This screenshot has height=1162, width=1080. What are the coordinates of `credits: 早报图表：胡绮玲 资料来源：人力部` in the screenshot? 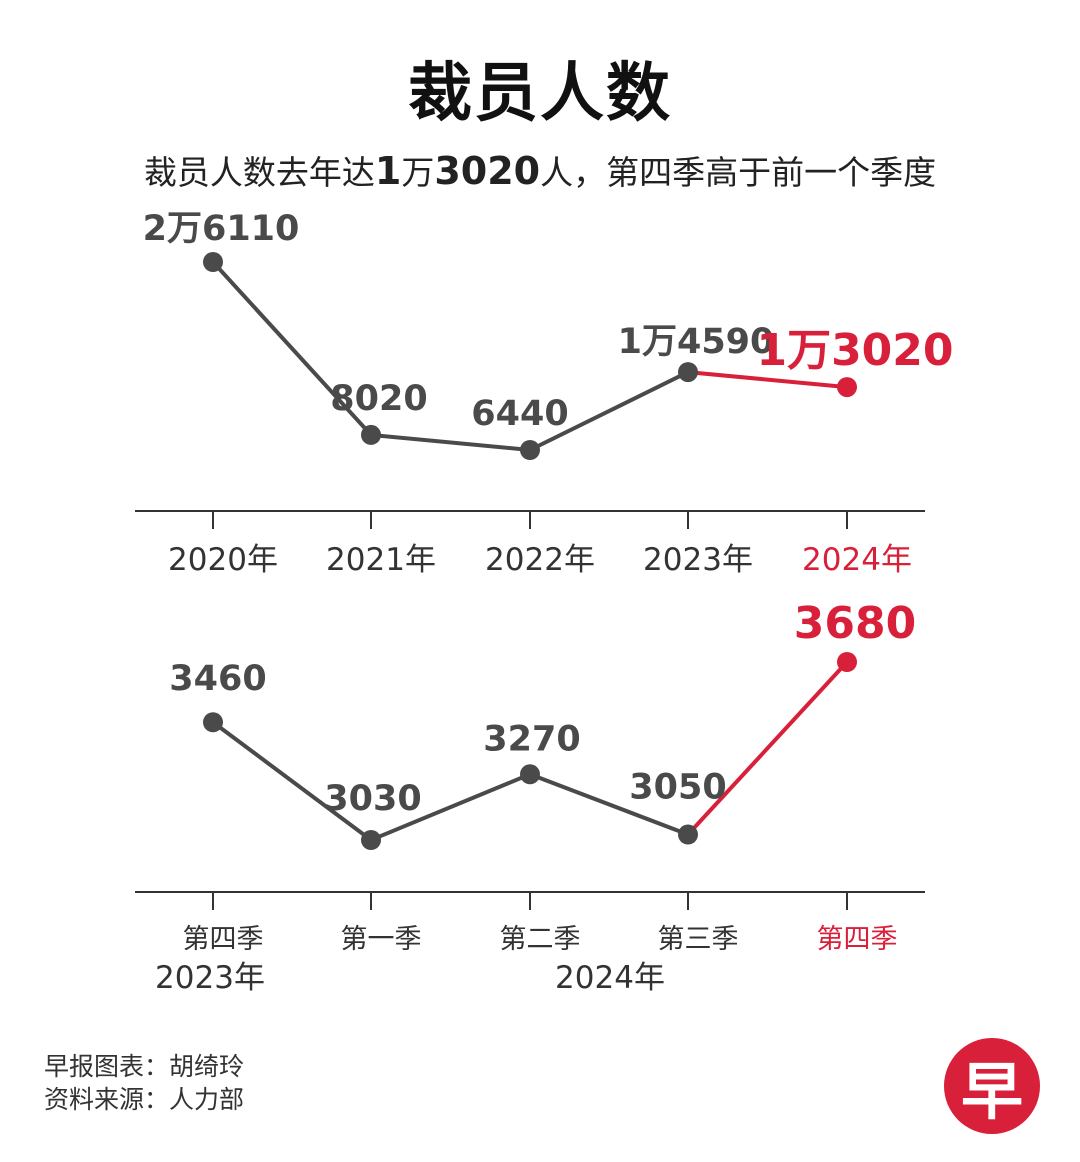 It's located at (144, 1083).